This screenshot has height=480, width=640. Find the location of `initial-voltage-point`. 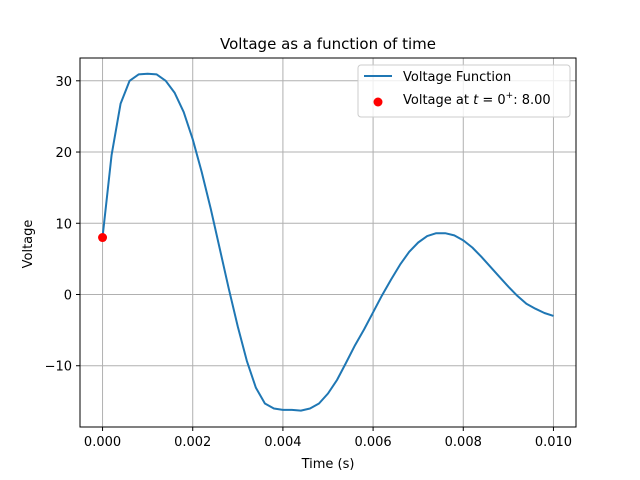

initial-voltage-point is located at coordinates (103, 238).